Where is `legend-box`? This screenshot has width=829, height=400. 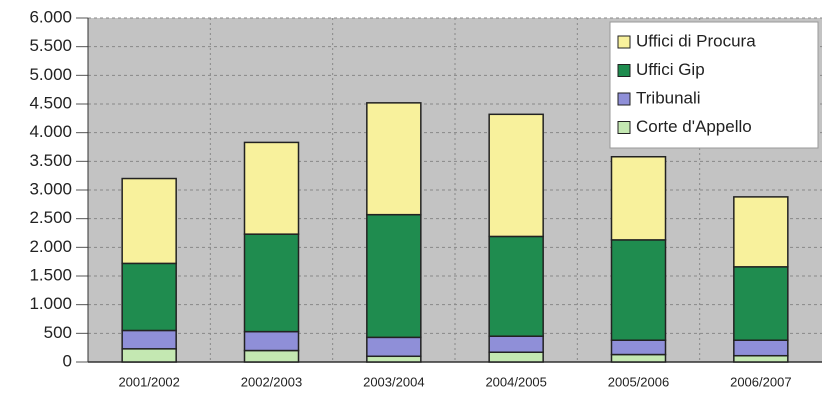
legend-box is located at coordinates (714, 85).